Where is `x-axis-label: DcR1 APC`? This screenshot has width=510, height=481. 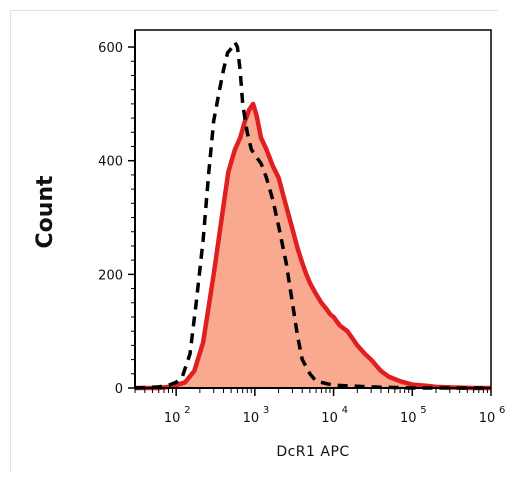
x-axis-label: DcR1 APC is located at coordinates (312, 452).